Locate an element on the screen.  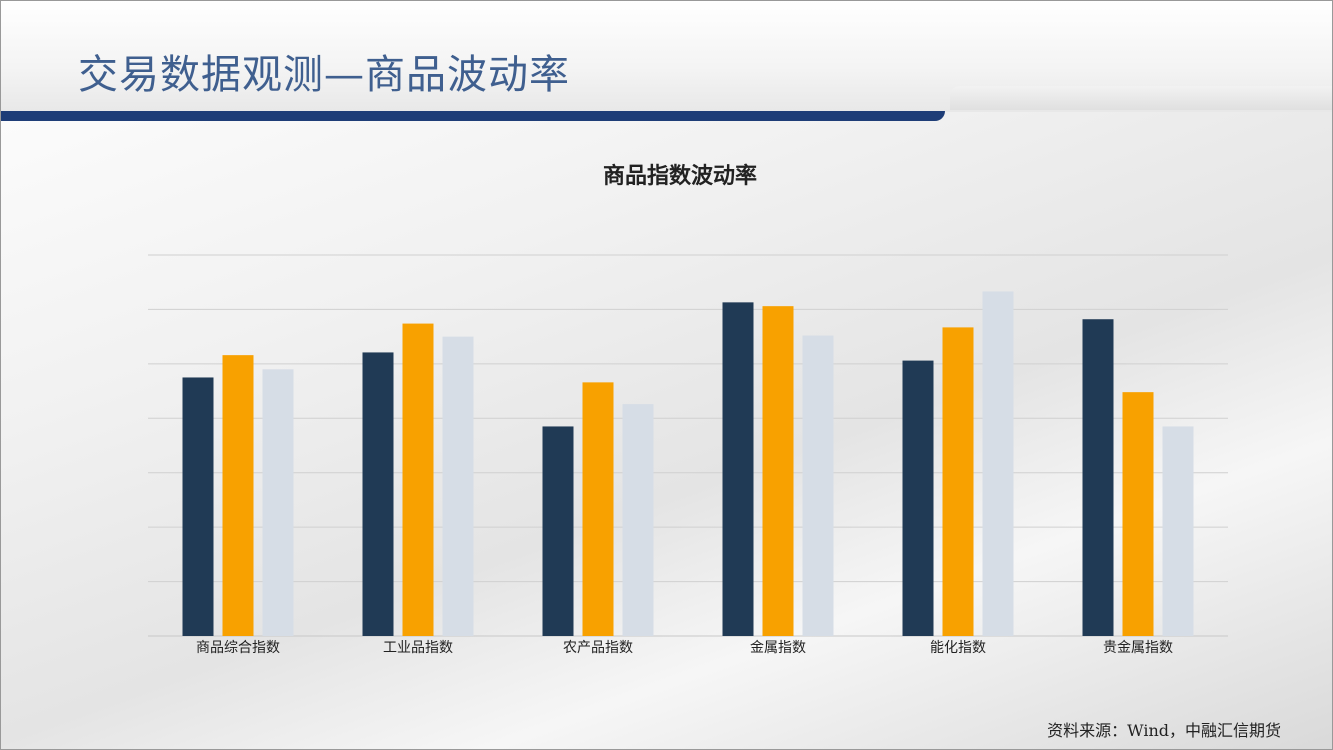
x-tick-label: 金属指数 is located at coordinates (778, 648).